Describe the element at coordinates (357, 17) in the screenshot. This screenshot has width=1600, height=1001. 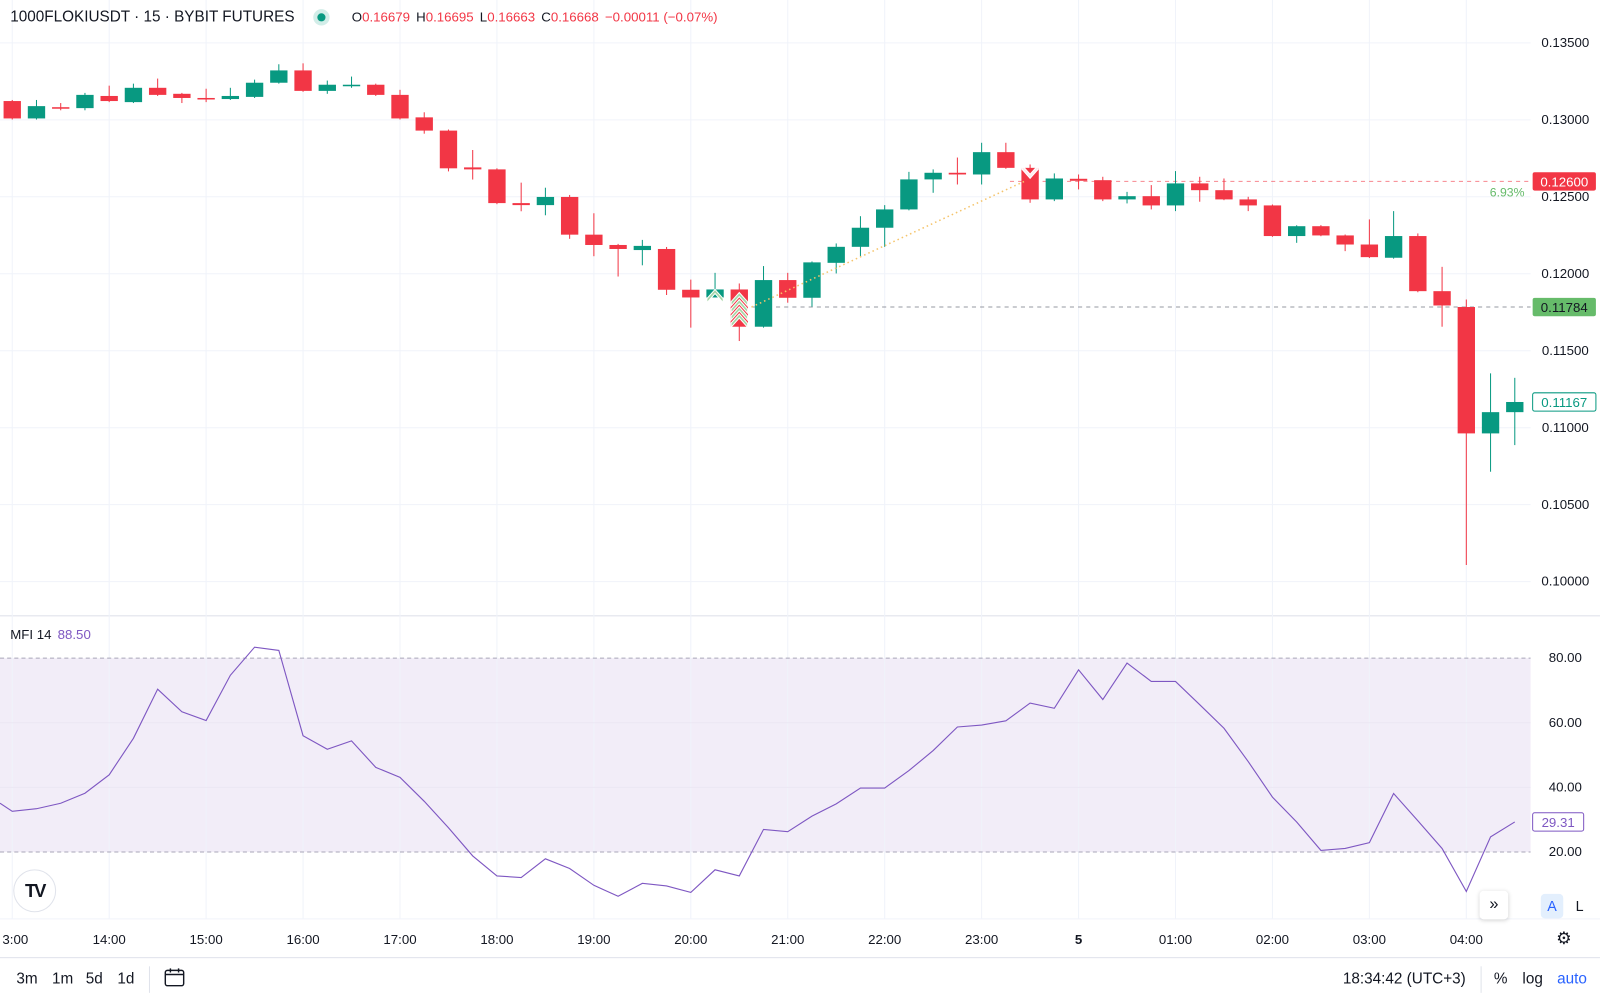
I see `open-key: O` at that location.